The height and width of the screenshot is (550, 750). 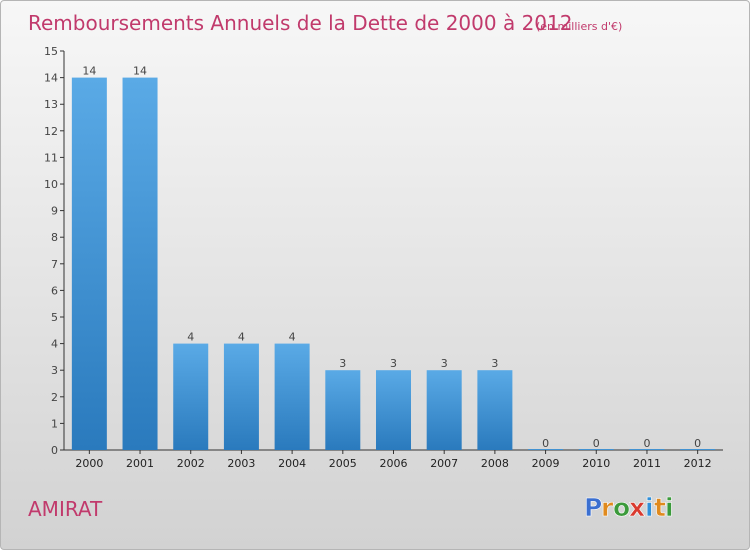 I want to click on y-tick-label: 14, so click(x=51, y=78).